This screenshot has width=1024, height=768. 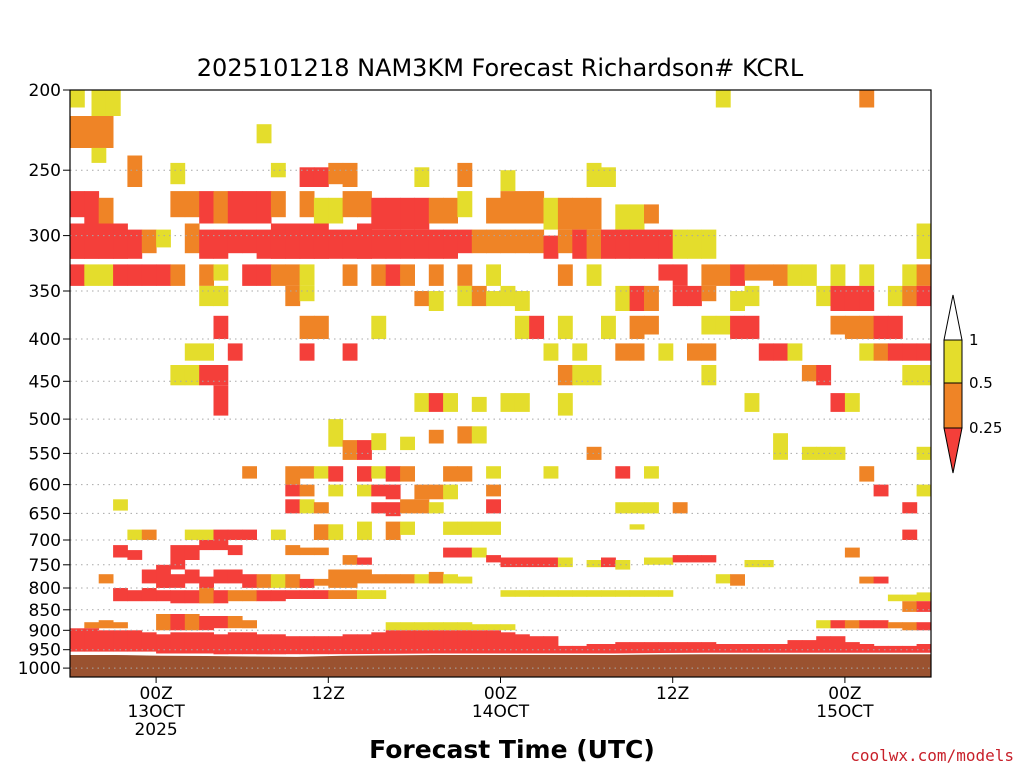 What do you see at coordinates (45, 91) in the screenshot?
I see `y-tick-label: 200` at bounding box center [45, 91].